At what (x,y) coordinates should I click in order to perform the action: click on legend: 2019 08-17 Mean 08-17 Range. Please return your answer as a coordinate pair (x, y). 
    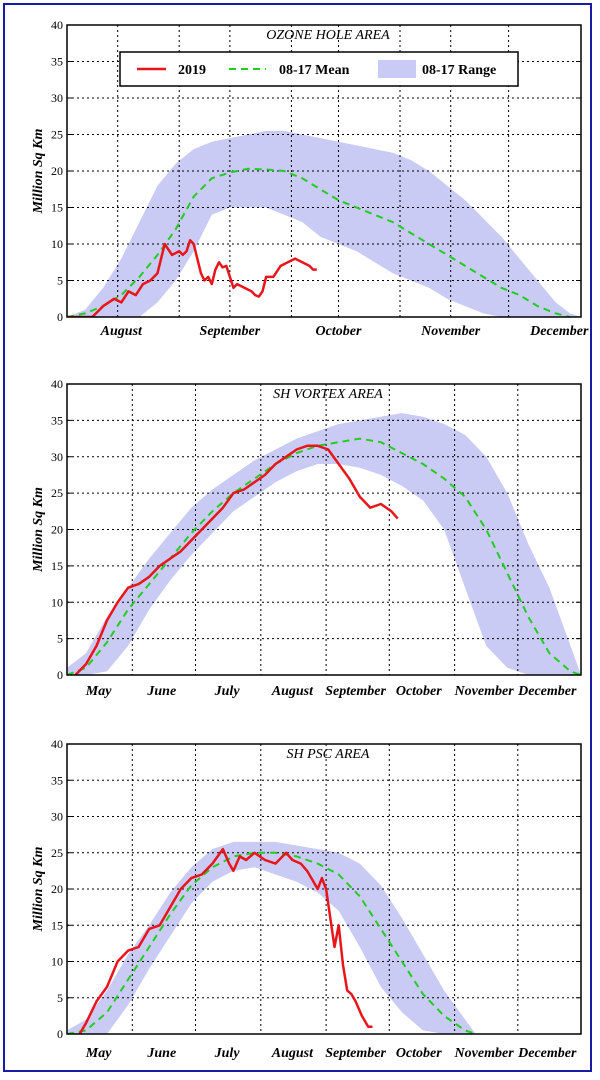
    Looking at the image, I should click on (319, 69).